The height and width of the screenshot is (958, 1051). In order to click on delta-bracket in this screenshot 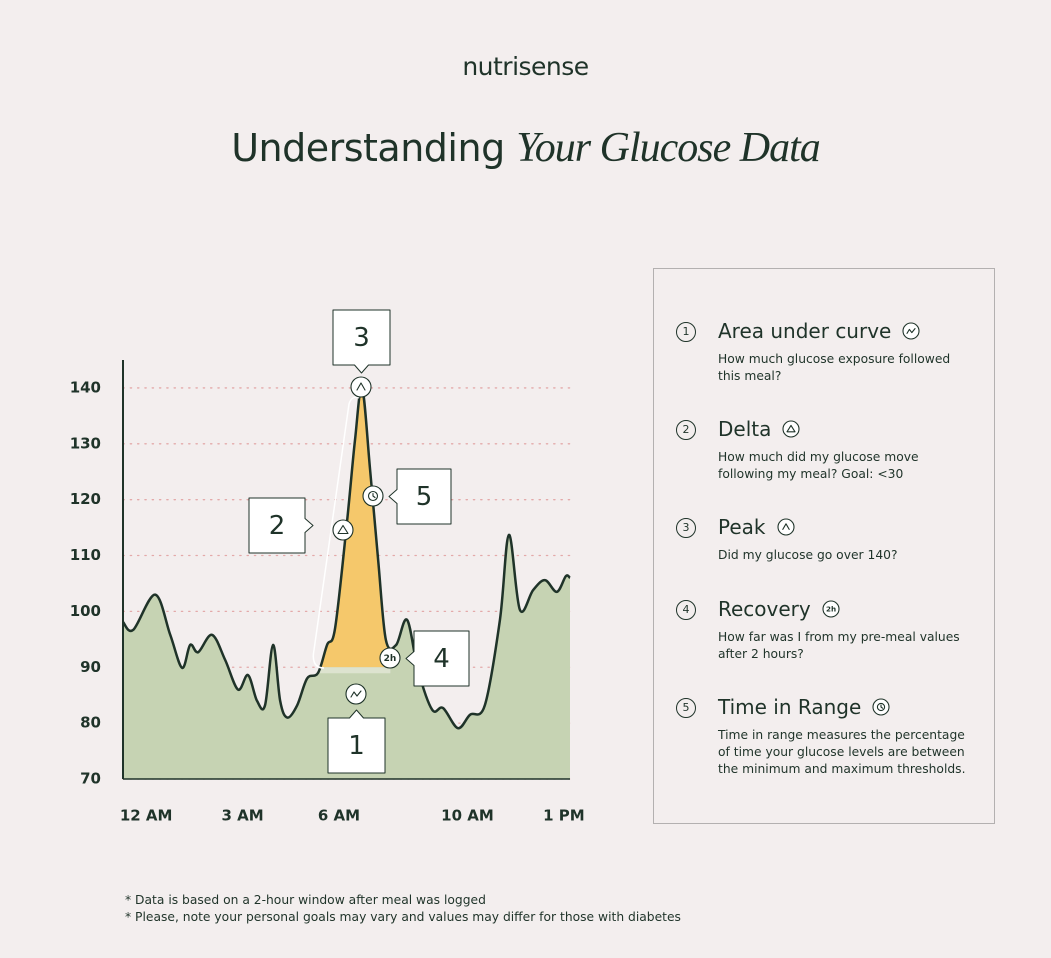, I will do `click(336, 532)`.